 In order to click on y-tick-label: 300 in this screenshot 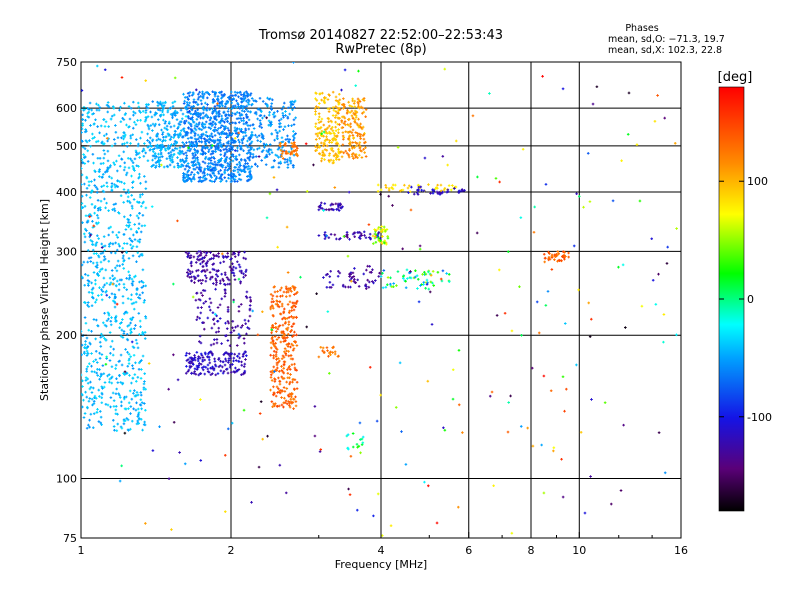, I will do `click(66, 251)`.